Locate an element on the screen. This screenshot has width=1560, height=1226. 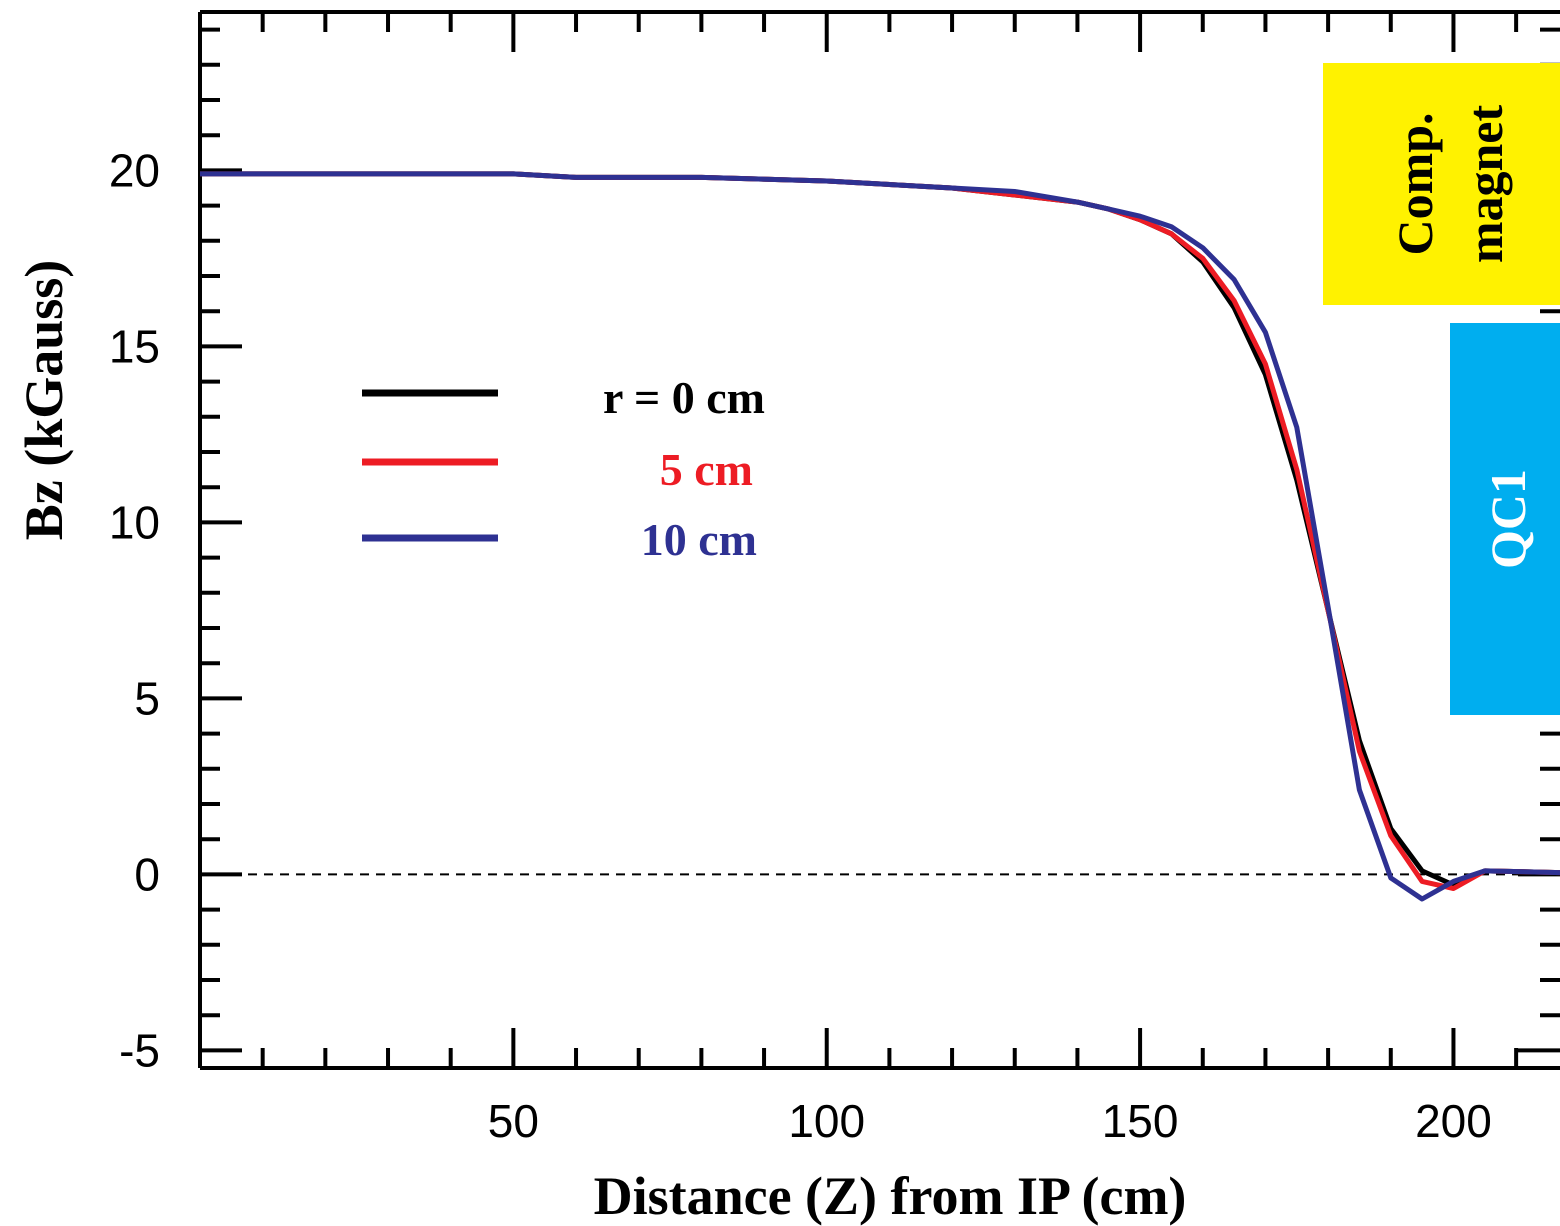
comp-magnet-label-line2: magnet is located at coordinates (1485, 184).